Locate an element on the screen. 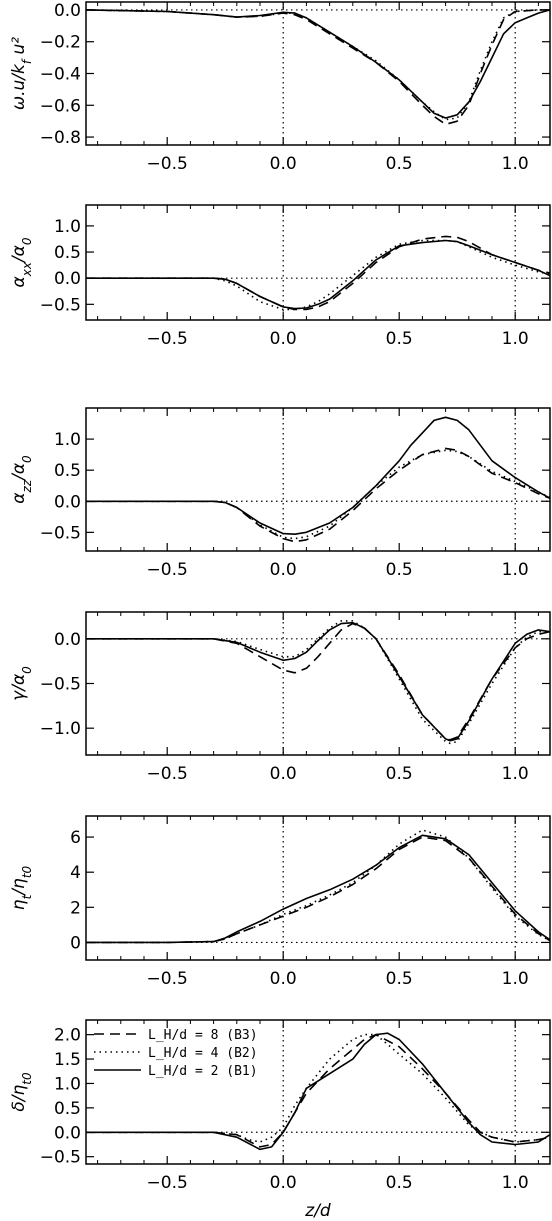 This screenshot has height=1221, width=552. panel-4: −0.5 0.0 0.5 1.0 0.0 −0.5 −1.0 γ/α0 is located at coordinates (280, 697).